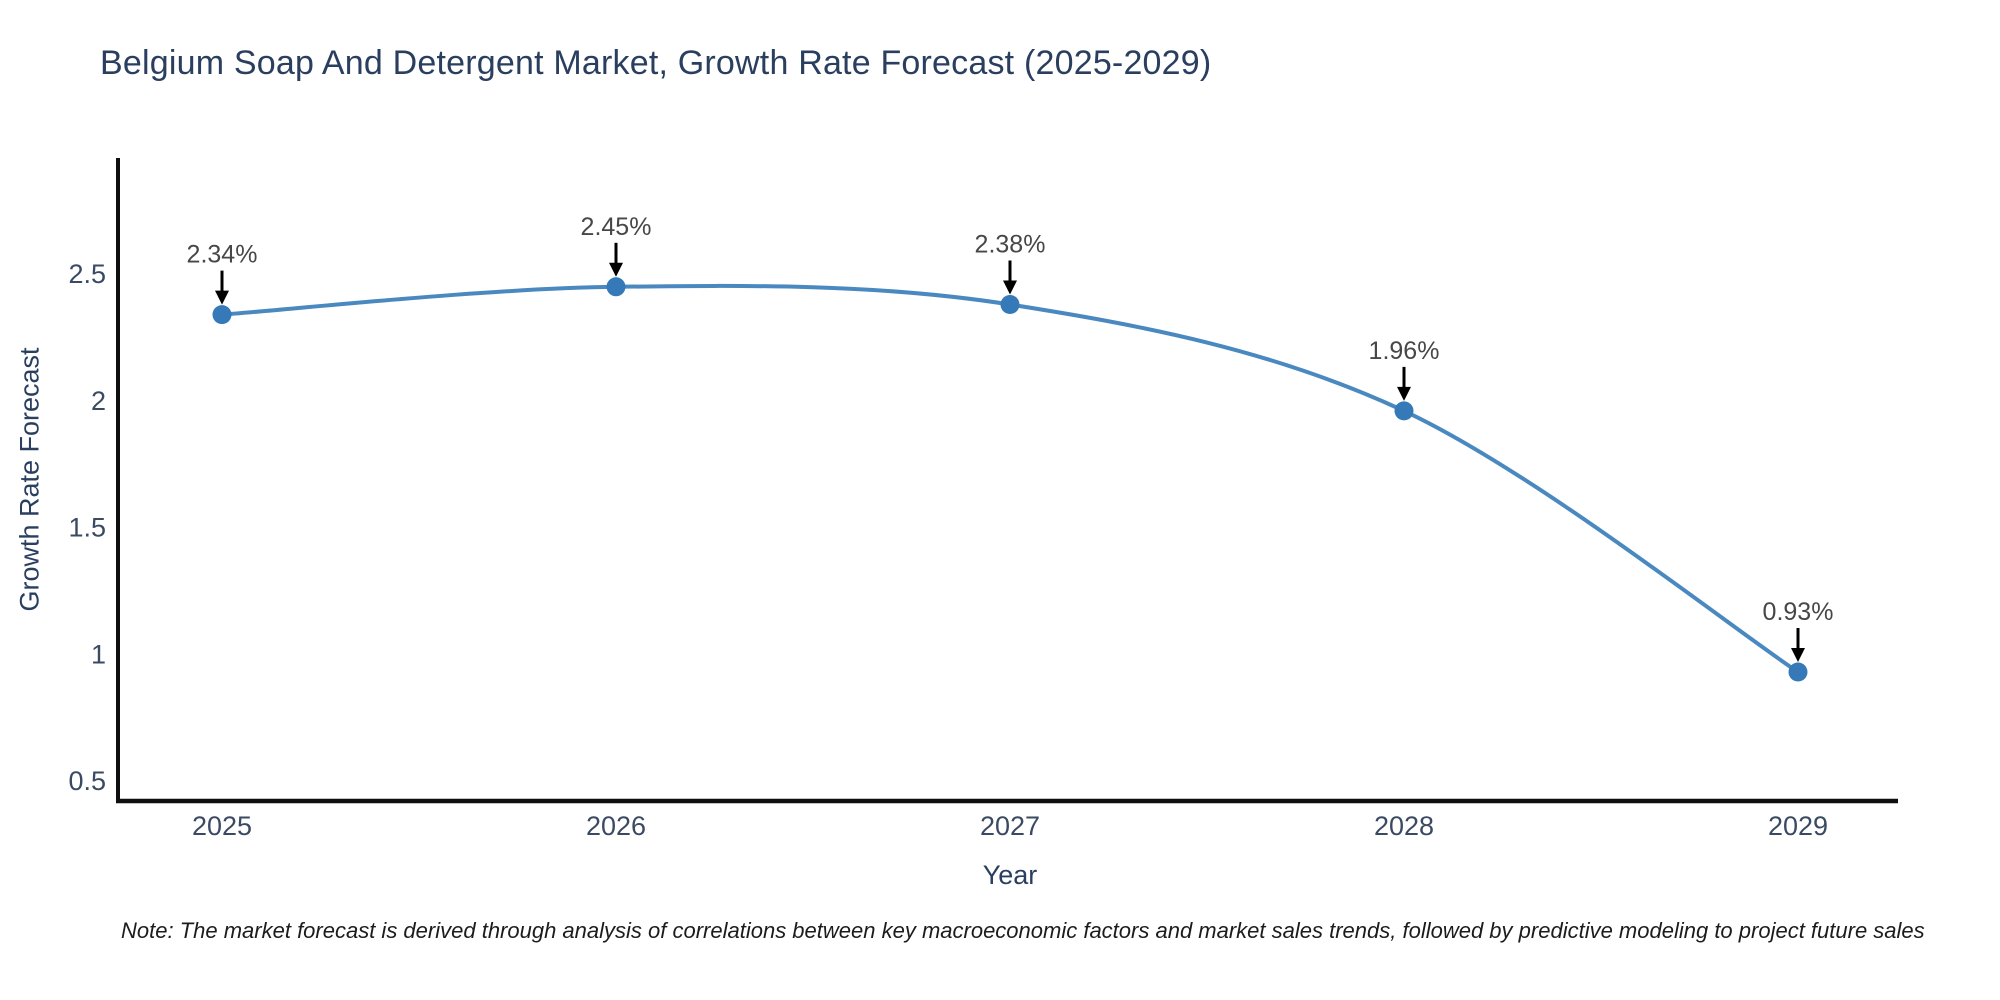 Image resolution: width=2000 pixels, height=1000 pixels. Describe the element at coordinates (1798, 612) in the screenshot. I see `annotation-label: 0.93%` at that location.